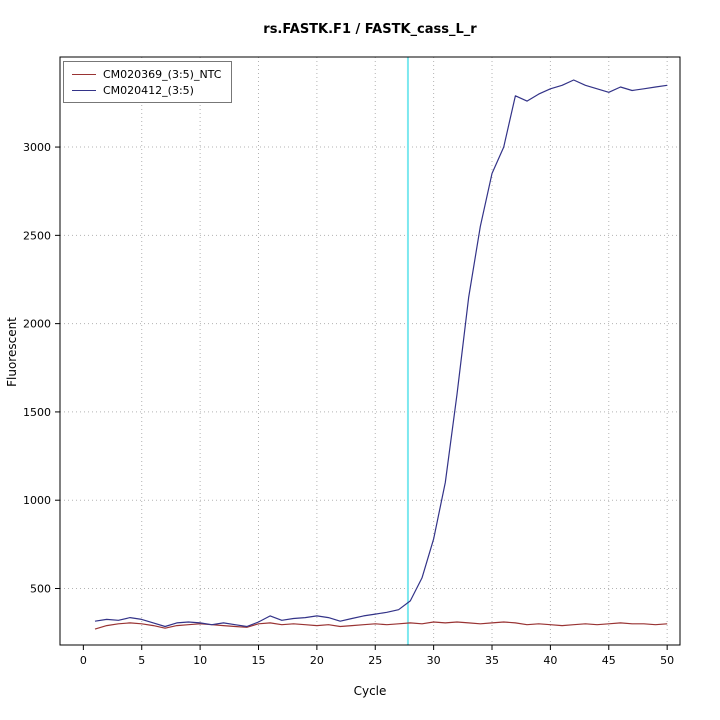 The height and width of the screenshot is (720, 720). What do you see at coordinates (37, 324) in the screenshot?
I see `svg-text: 2000` at bounding box center [37, 324].